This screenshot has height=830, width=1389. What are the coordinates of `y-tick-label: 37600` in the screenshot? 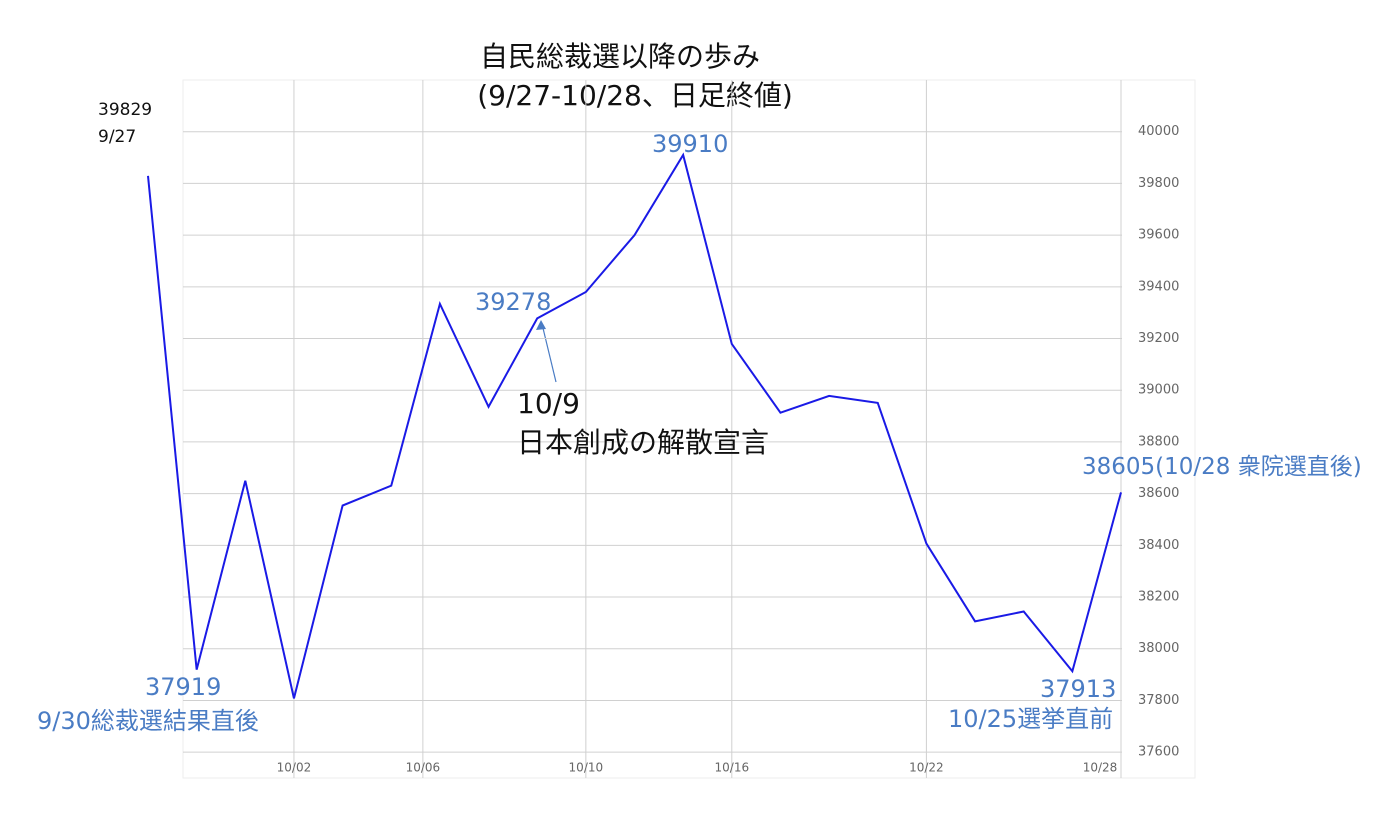 It's located at (1158, 752).